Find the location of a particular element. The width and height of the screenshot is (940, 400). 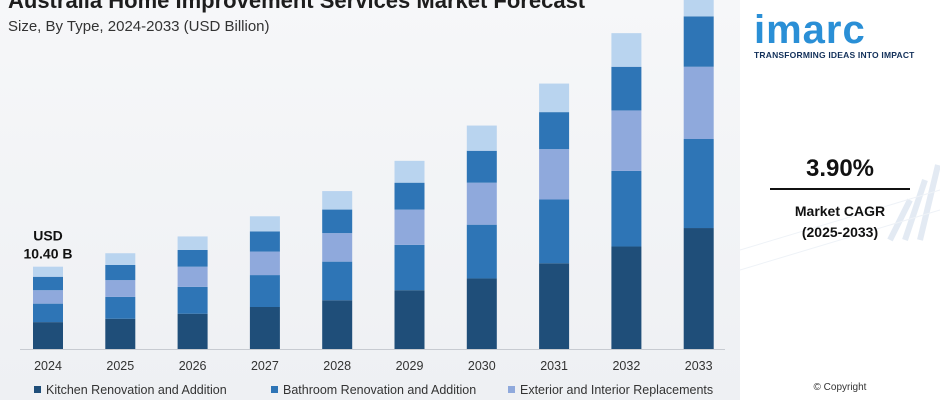

x-tick-label-2025: 2025 is located at coordinates (120, 366).